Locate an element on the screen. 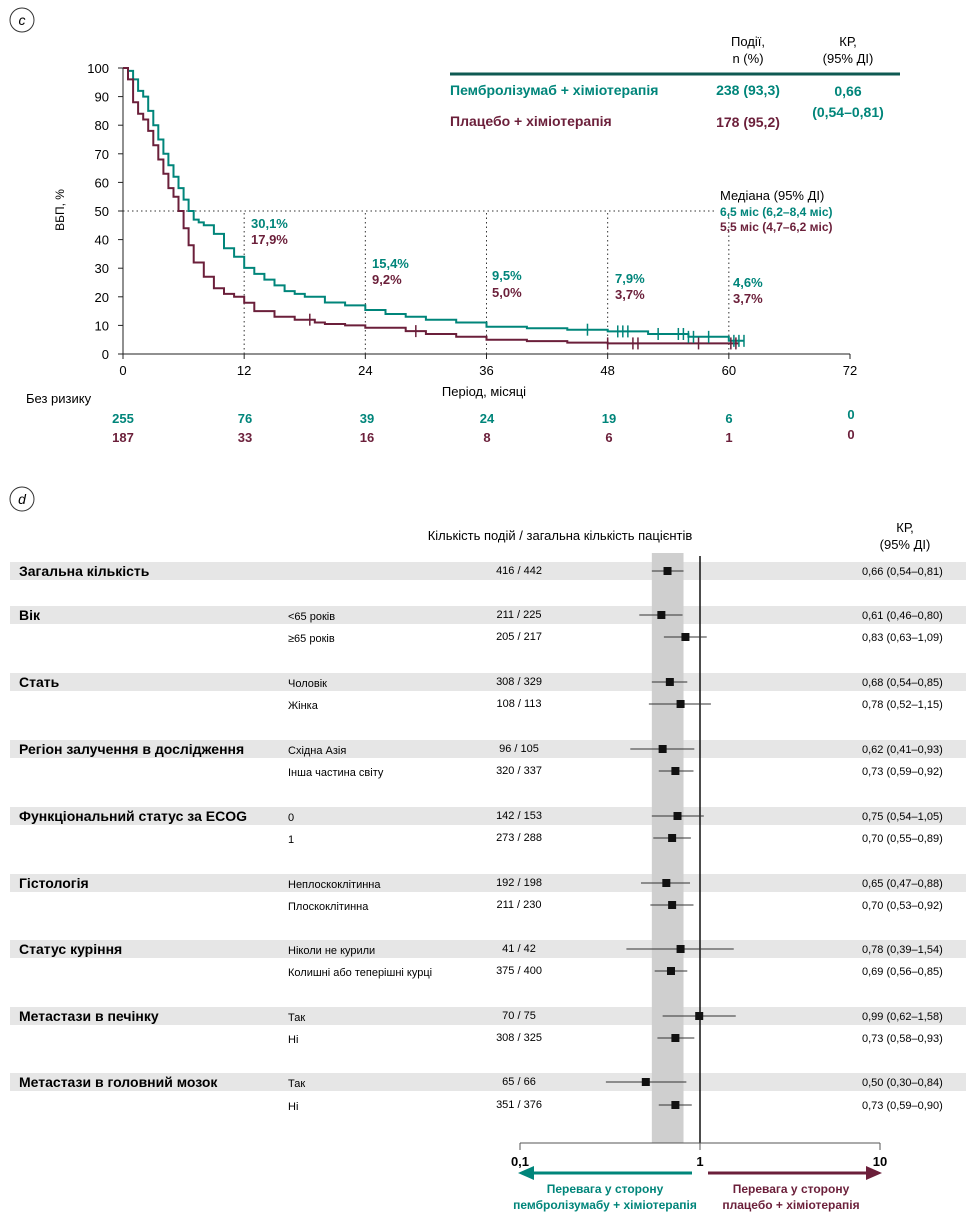 Image resolution: width=976 pixels, height=1213 pixels. landmark-pembro-label: 15,4% is located at coordinates (390, 263).